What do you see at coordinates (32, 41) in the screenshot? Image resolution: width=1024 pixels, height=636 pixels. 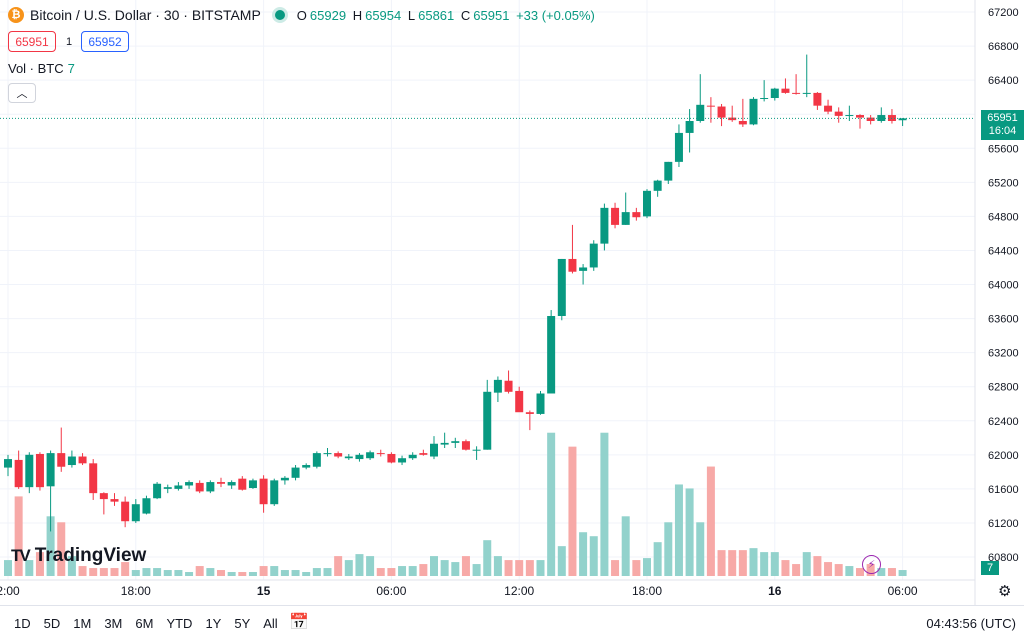 I see `sell-price-button: 65951` at bounding box center [32, 41].